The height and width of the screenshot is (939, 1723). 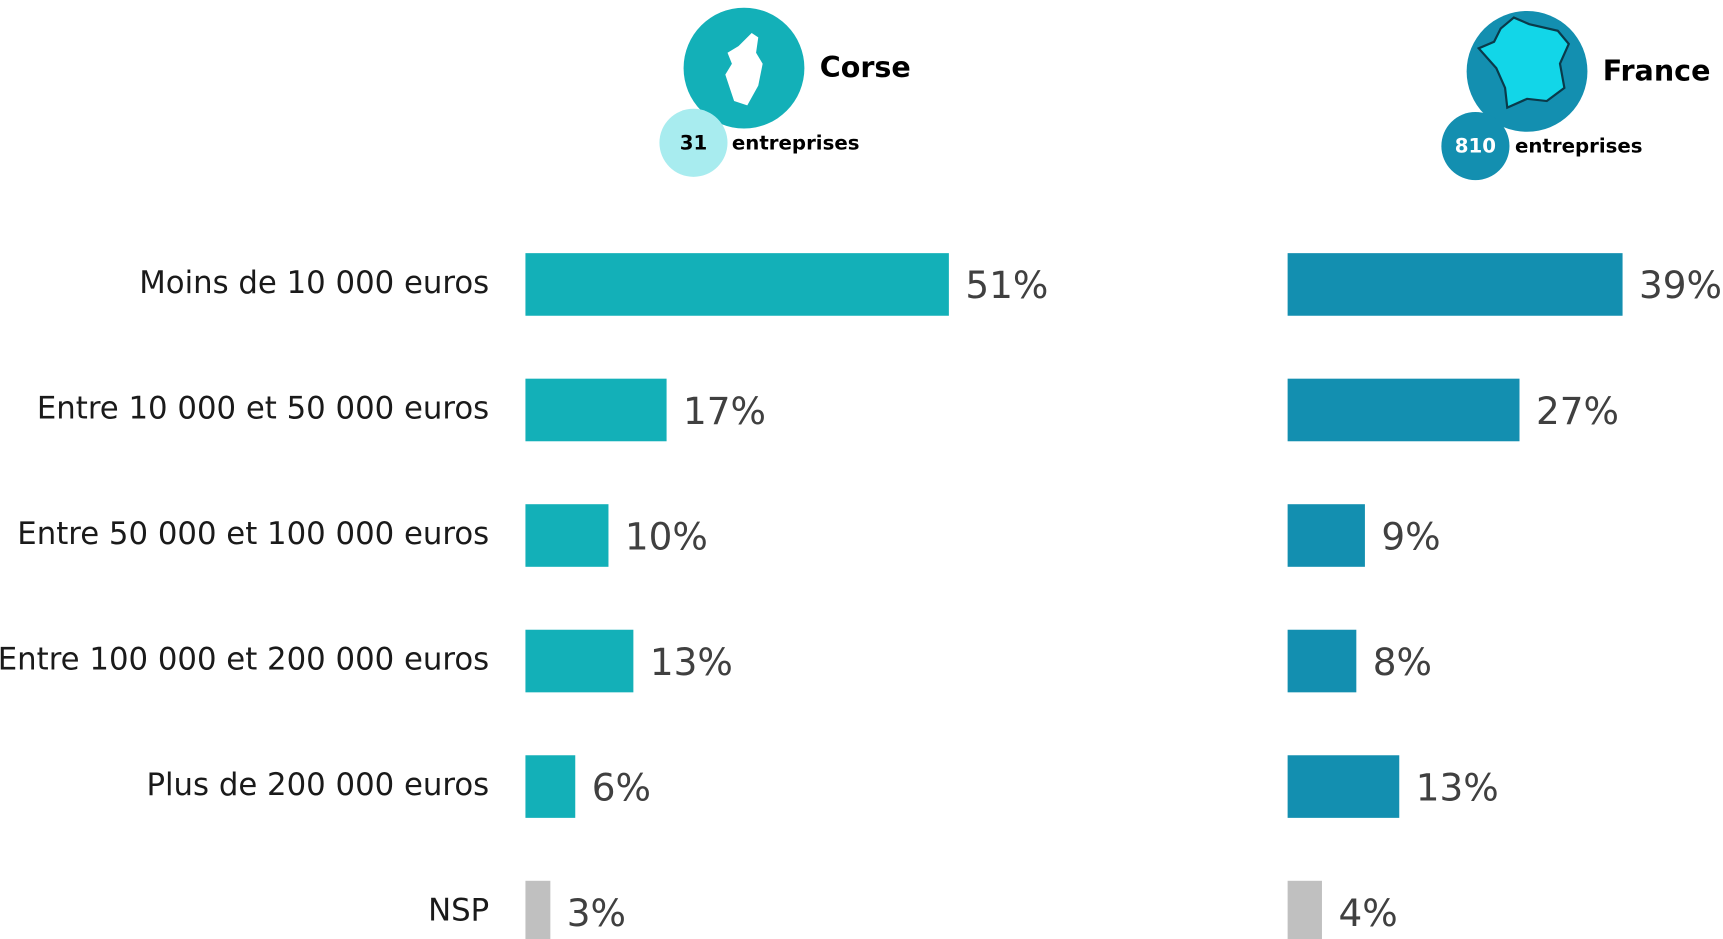 What do you see at coordinates (1402, 662) in the screenshot?
I see `value-label: 8%` at bounding box center [1402, 662].